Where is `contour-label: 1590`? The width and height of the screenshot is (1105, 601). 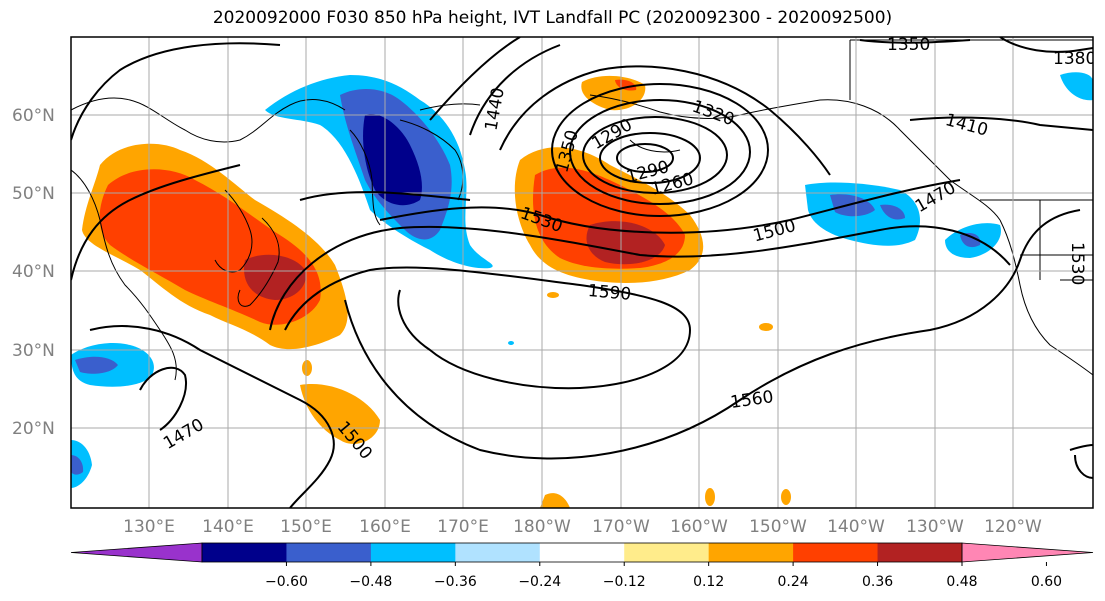
contour-label: 1590 is located at coordinates (609, 293).